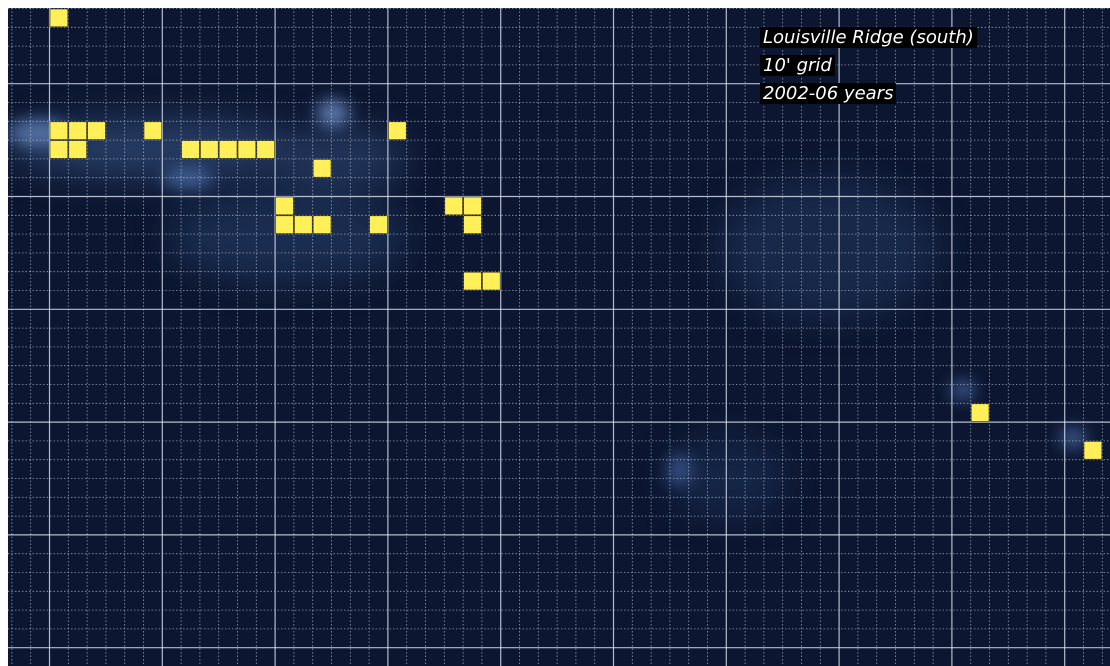  What do you see at coordinates (828, 93) in the screenshot?
I see `legend-years: 2002-06 years` at bounding box center [828, 93].